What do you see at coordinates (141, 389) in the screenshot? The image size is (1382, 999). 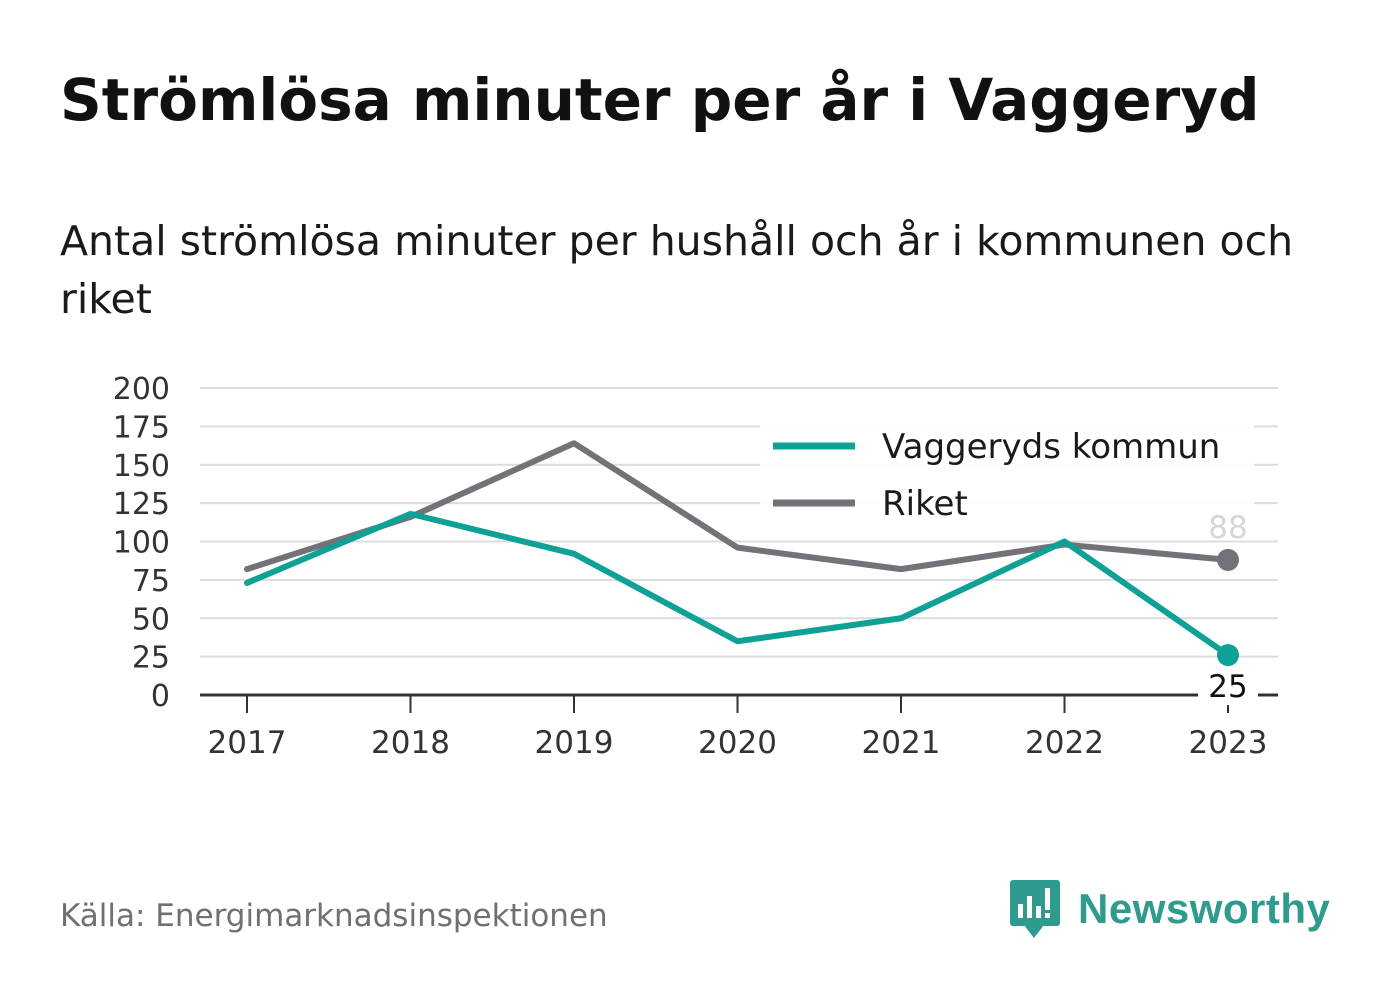 I see `y-tick-label: 200` at bounding box center [141, 389].